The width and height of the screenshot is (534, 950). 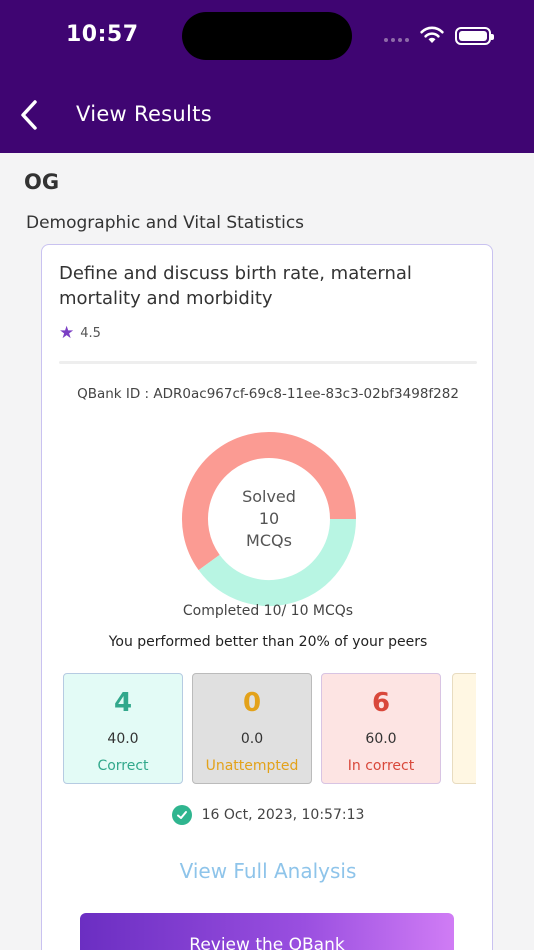 I want to click on stat-label: Correct, so click(x=123, y=766).